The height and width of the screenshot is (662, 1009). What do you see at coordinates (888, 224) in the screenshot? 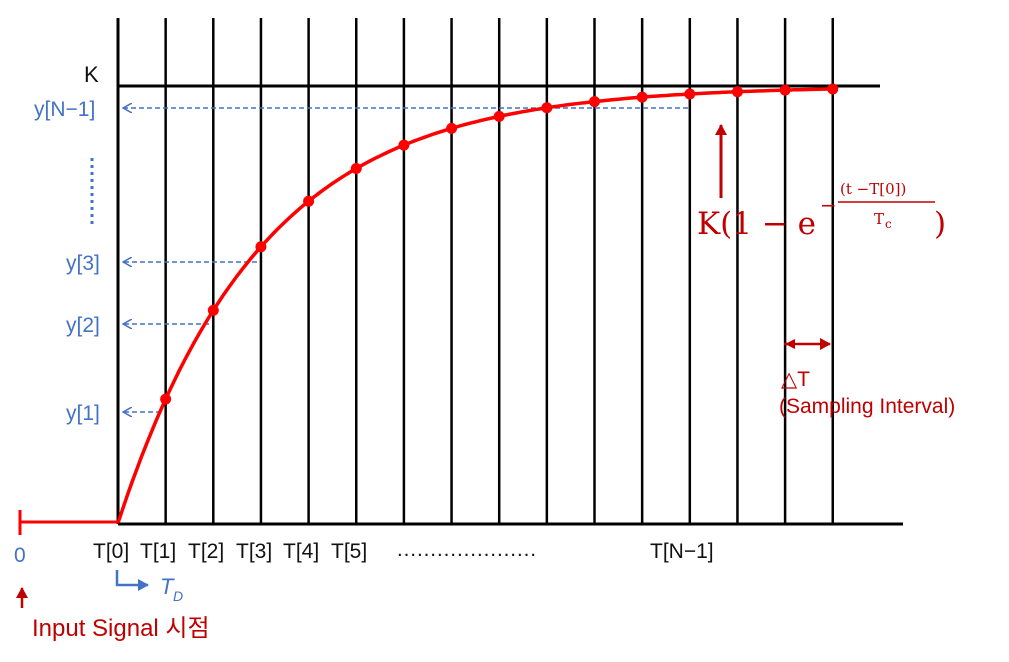
I see `formula-denominator-sub: c` at bounding box center [888, 224].